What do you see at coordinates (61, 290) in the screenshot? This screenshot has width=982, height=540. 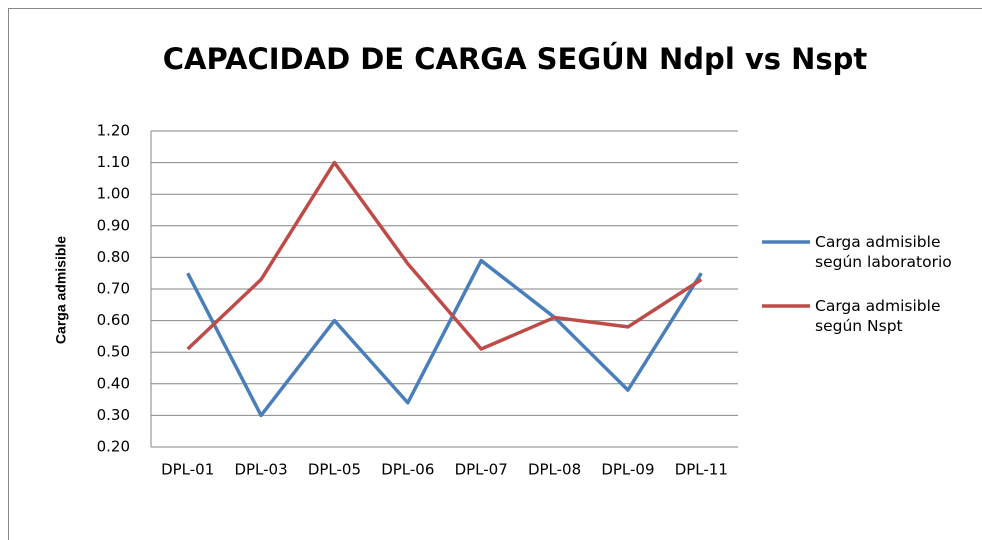 I see `y-axis-label: Carga admisible` at bounding box center [61, 290].